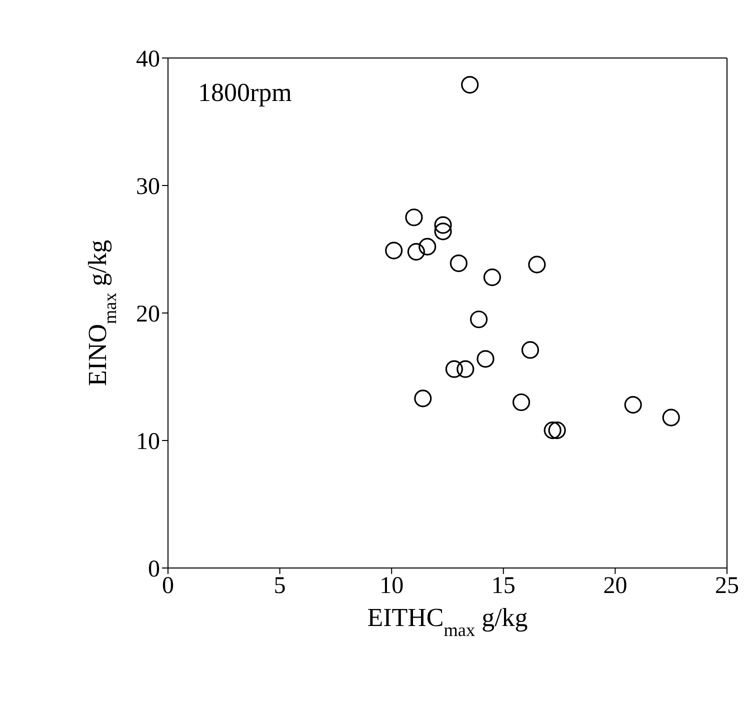 Image resolution: width=752 pixels, height=717 pixels. What do you see at coordinates (727, 586) in the screenshot?
I see `x-tick-label: 25` at bounding box center [727, 586].